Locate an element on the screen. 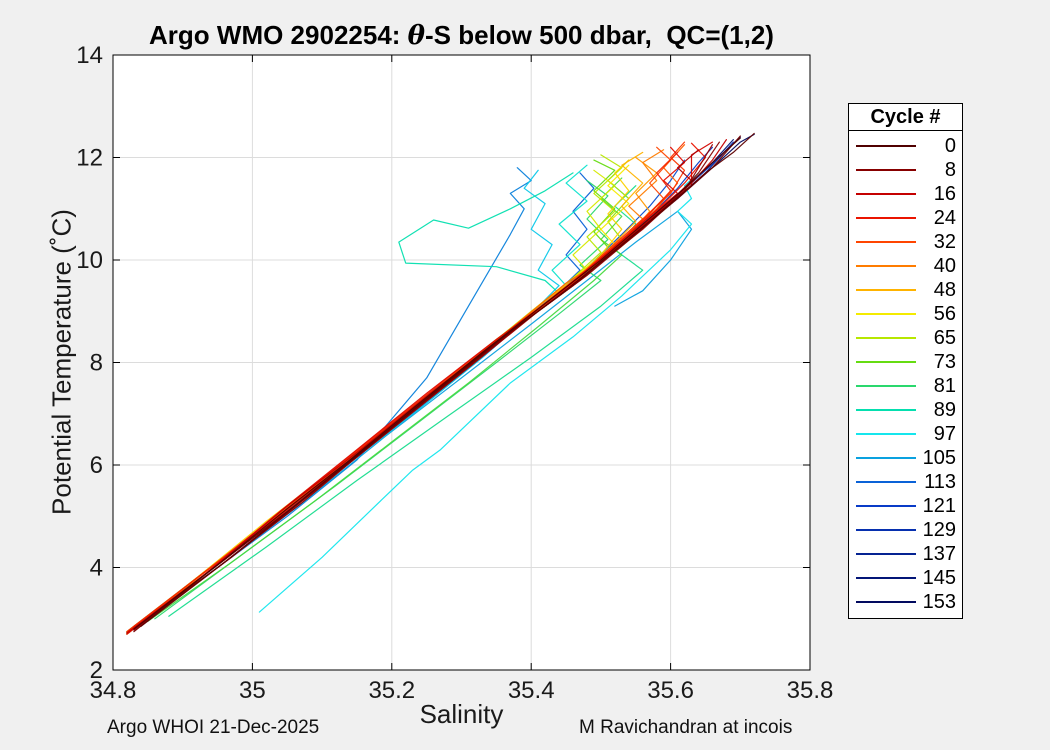  legend-entry-label: 113 is located at coordinates (940, 481).